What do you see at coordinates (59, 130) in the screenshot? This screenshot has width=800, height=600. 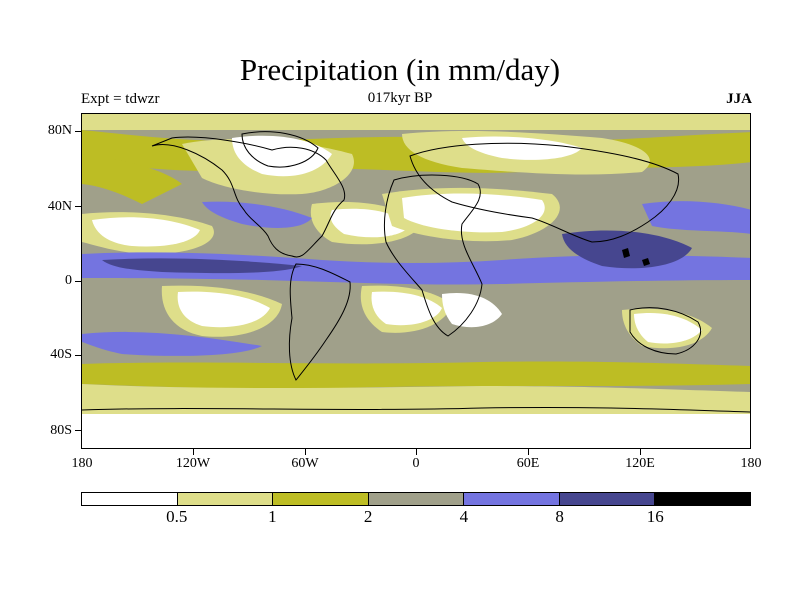 I see `lat-label-80n: 80N` at bounding box center [59, 130].